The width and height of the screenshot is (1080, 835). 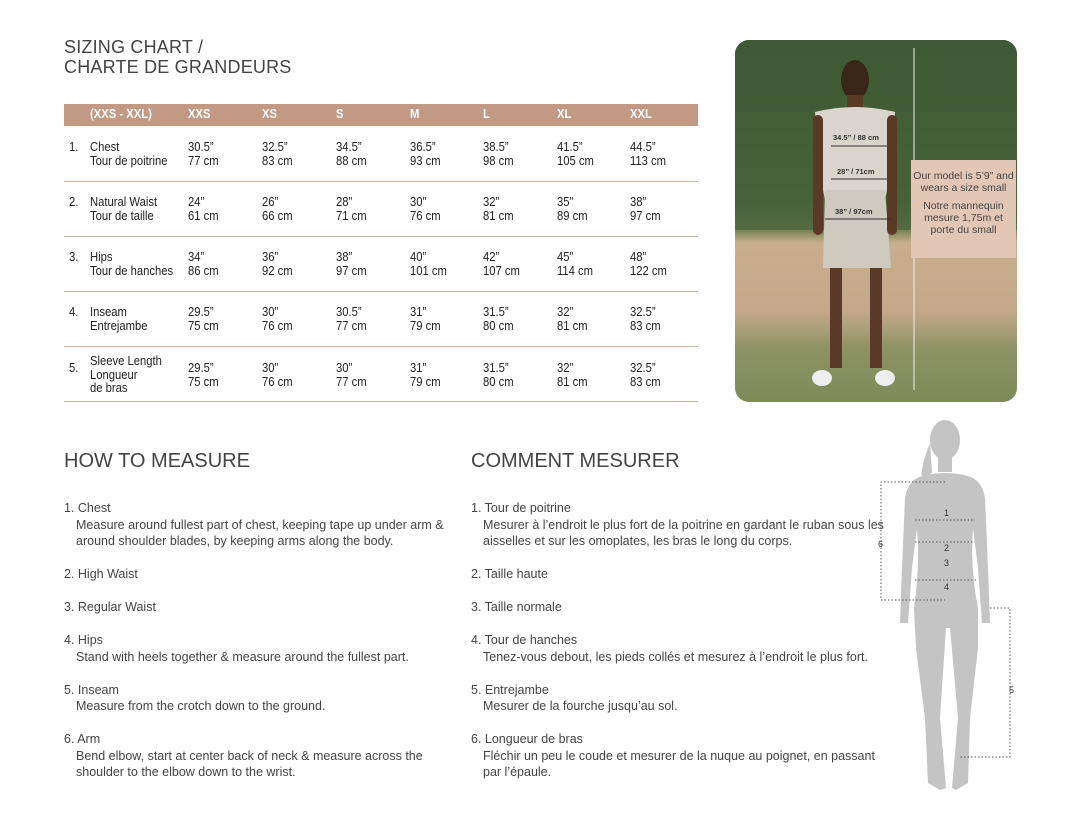 I want to click on size-value: 29.5”, so click(x=201, y=368).